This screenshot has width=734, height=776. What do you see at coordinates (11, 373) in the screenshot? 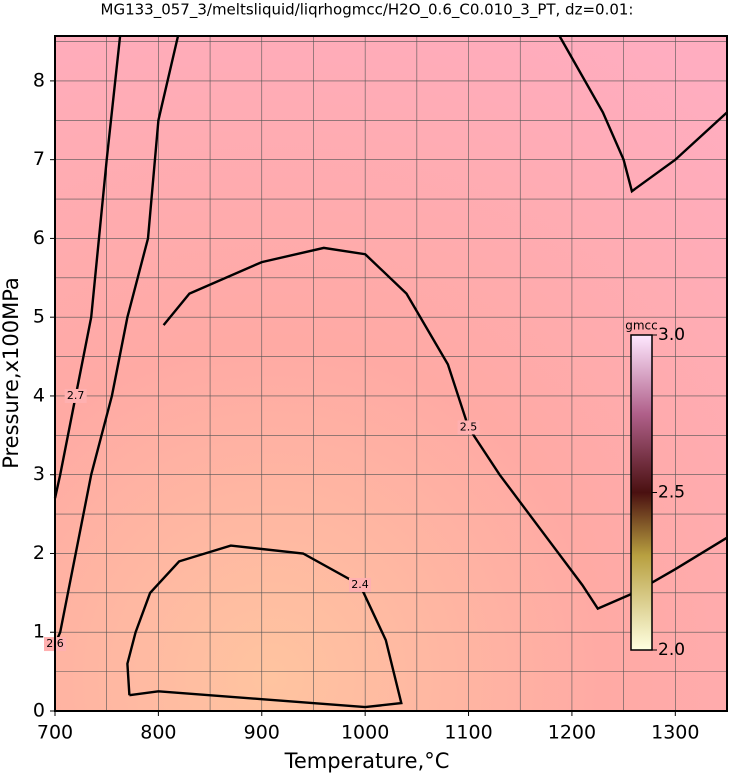
I see `y-axis-label: Pressure,x100MPa` at bounding box center [11, 373].